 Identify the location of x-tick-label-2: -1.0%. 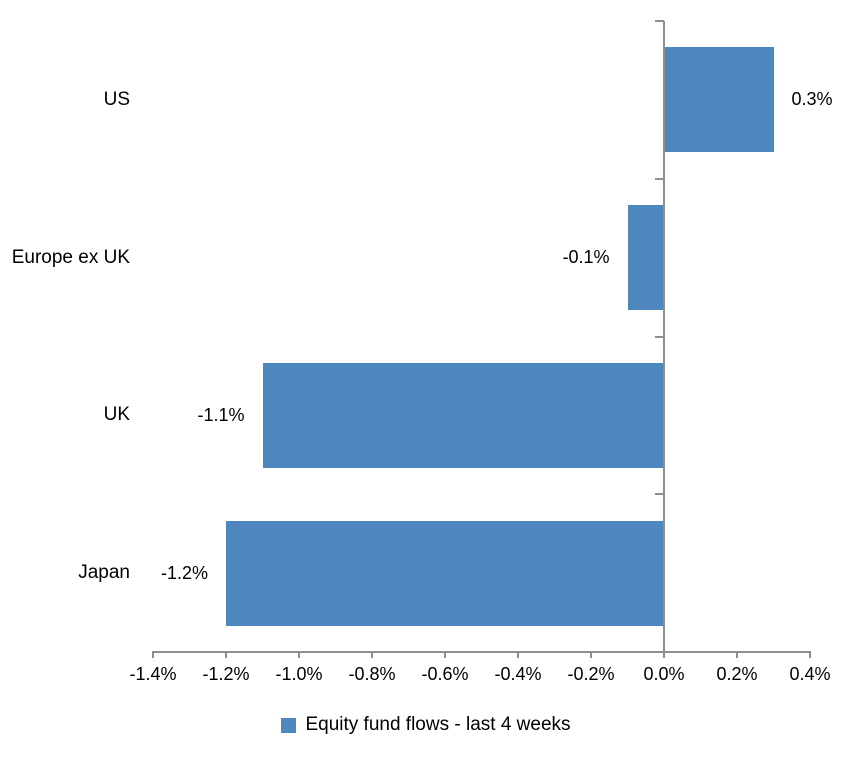
(299, 674).